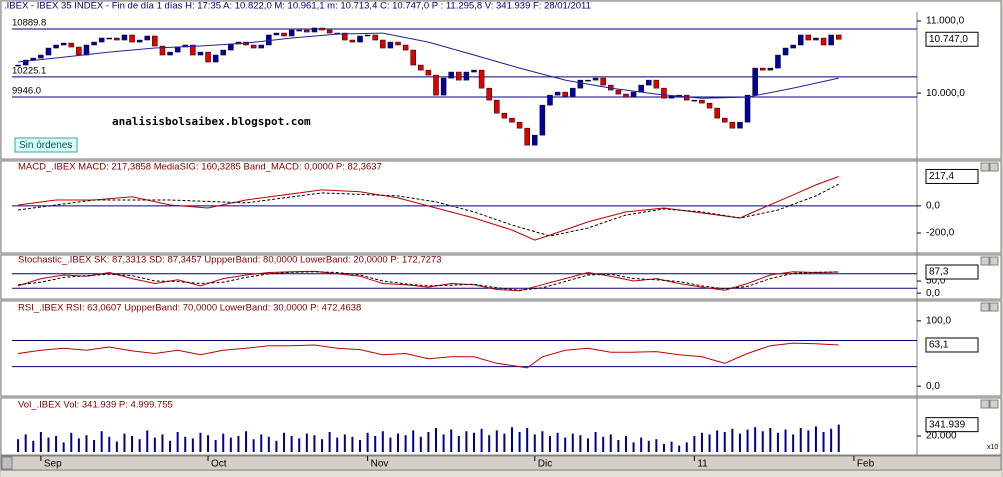 The image size is (1003, 477). Describe the element at coordinates (866, 464) in the screenshot. I see `x-tick-label: Feb` at that location.